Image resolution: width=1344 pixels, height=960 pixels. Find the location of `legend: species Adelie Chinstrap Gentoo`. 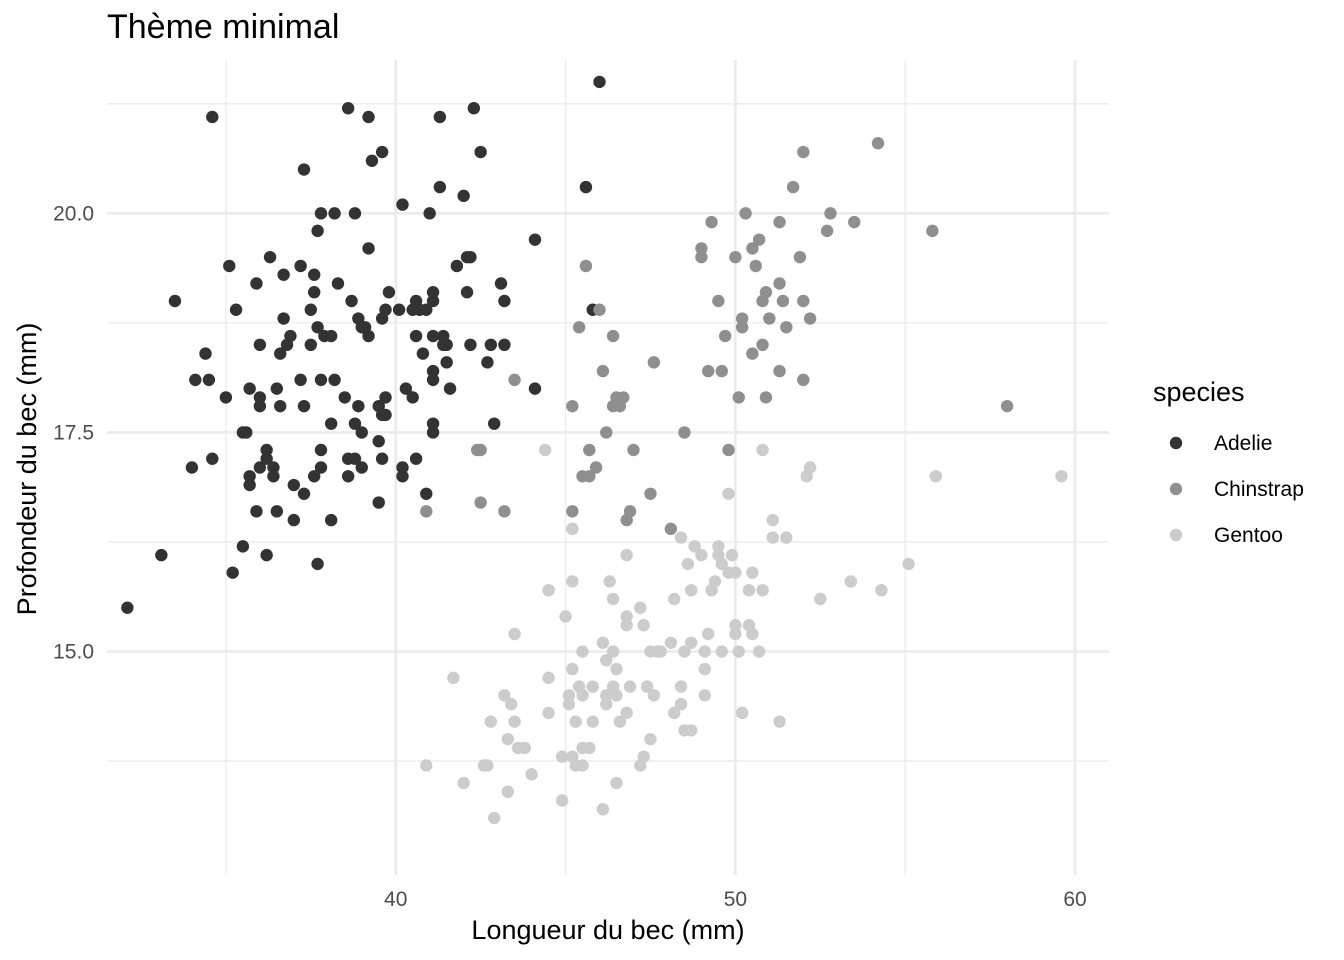

legend: species Adelie Chinstrap Gentoo is located at coordinates (1228, 462).